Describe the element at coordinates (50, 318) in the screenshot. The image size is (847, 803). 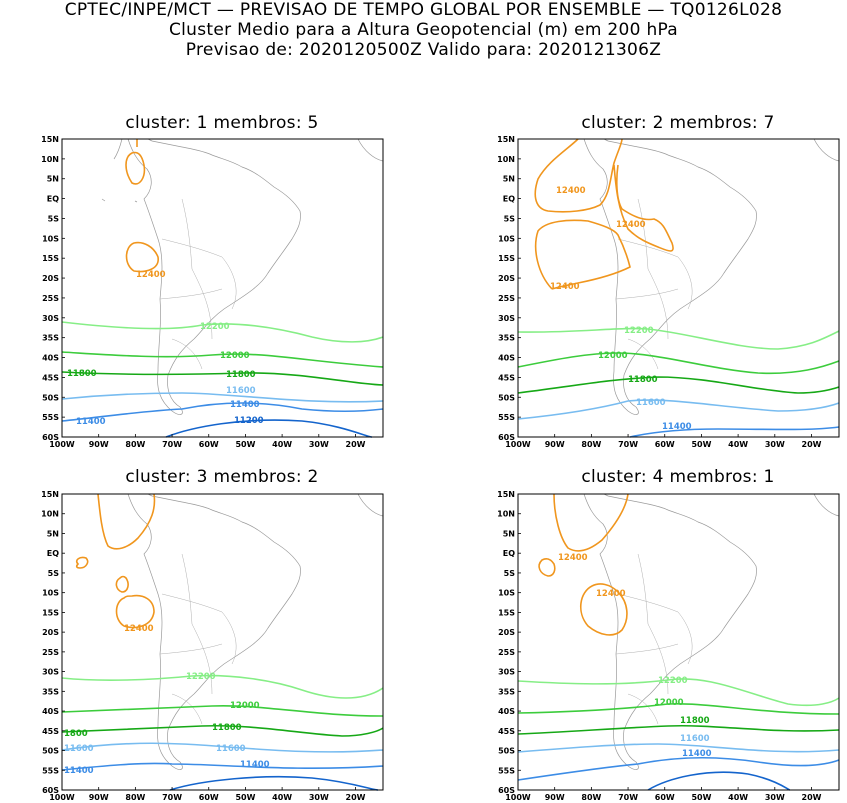
I see `lat-tick-label: 30S` at that location.